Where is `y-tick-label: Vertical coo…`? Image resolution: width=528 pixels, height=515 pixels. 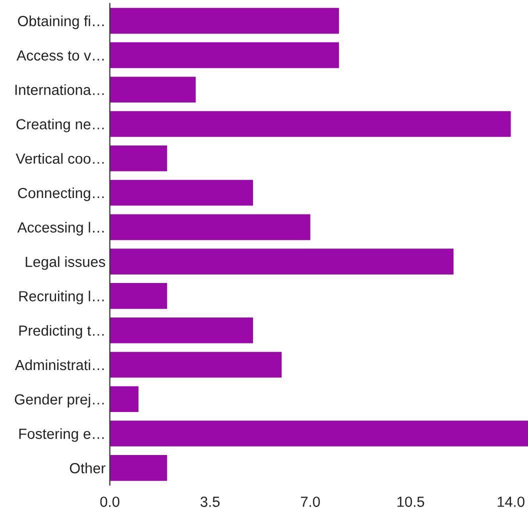 y-tick-label: Vertical coo… is located at coordinates (60, 158).